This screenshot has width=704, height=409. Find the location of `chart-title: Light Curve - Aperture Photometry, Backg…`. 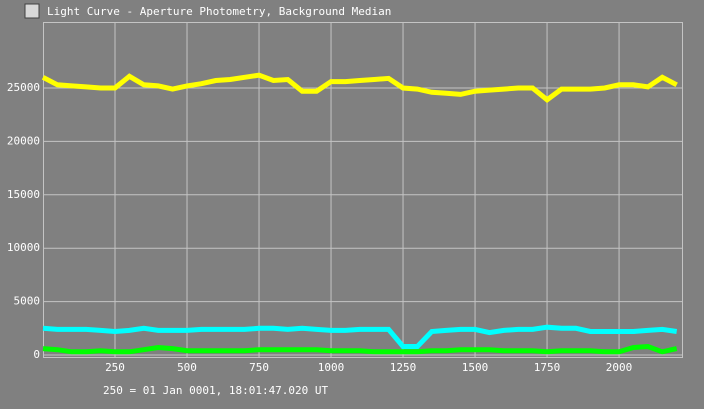

chart-title: Light Curve - Aperture Photometry, Backg… is located at coordinates (219, 11).